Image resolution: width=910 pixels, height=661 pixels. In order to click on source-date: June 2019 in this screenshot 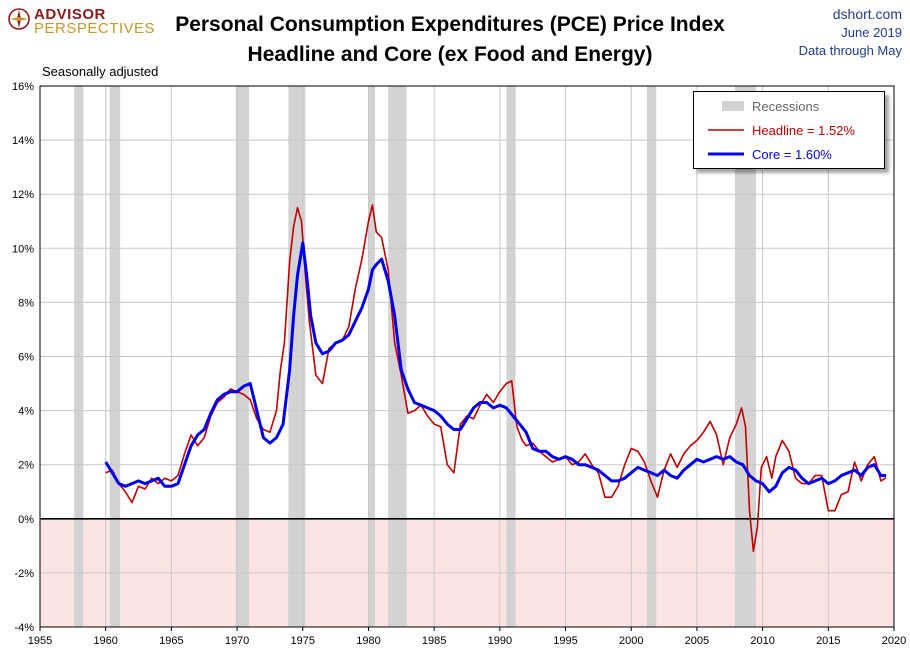, I will do `click(871, 32)`.